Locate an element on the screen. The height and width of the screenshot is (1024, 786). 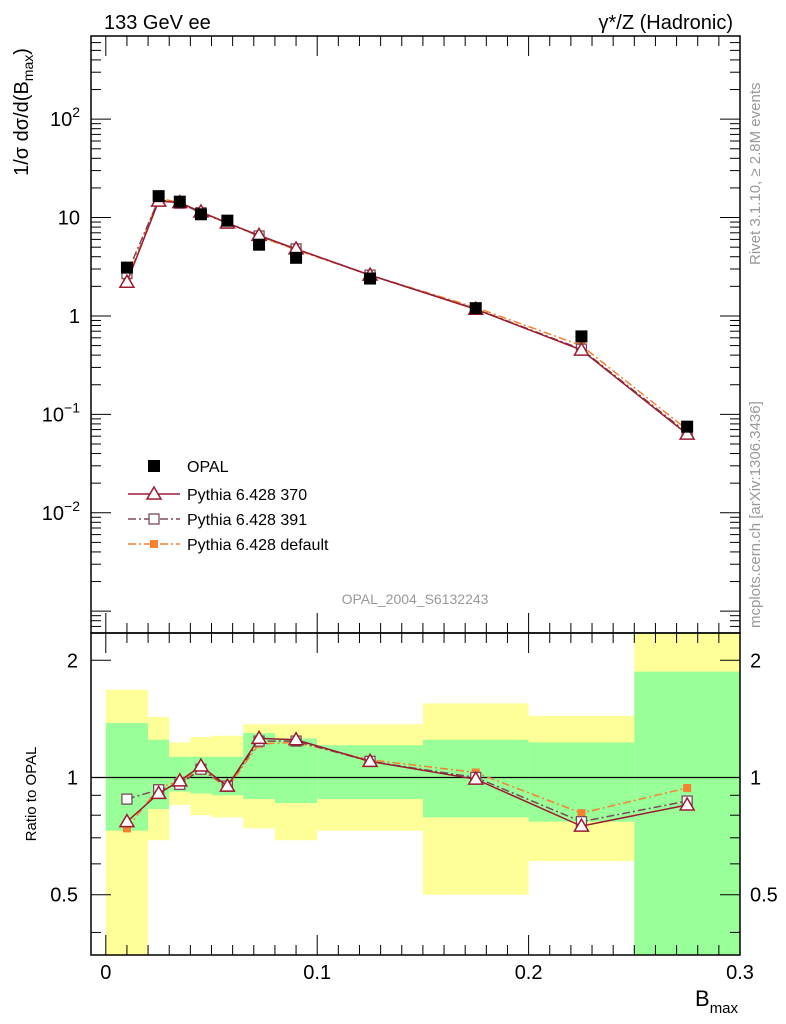
ratio-ytick-label-left-0: 0.5 is located at coordinates (64, 896).